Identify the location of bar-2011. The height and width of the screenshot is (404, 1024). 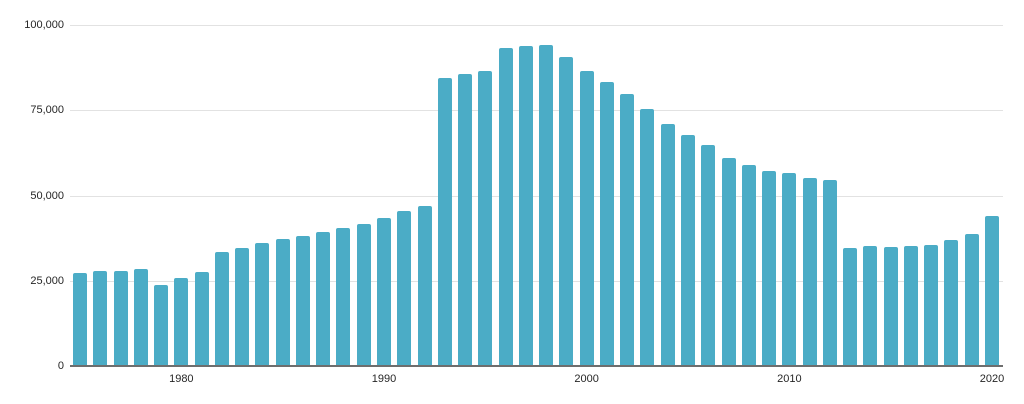
(809, 271).